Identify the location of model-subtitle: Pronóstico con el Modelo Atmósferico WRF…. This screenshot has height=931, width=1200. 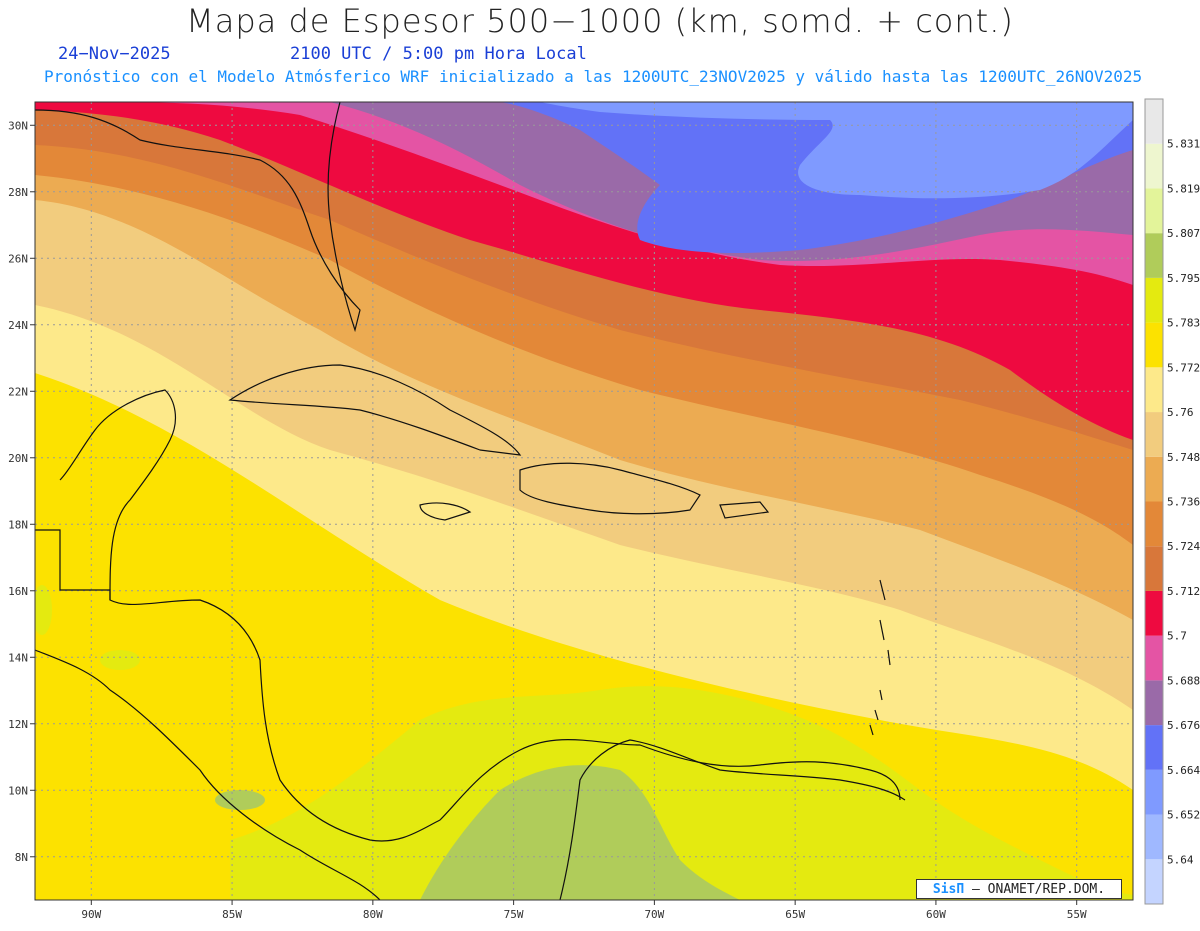
(593, 76).